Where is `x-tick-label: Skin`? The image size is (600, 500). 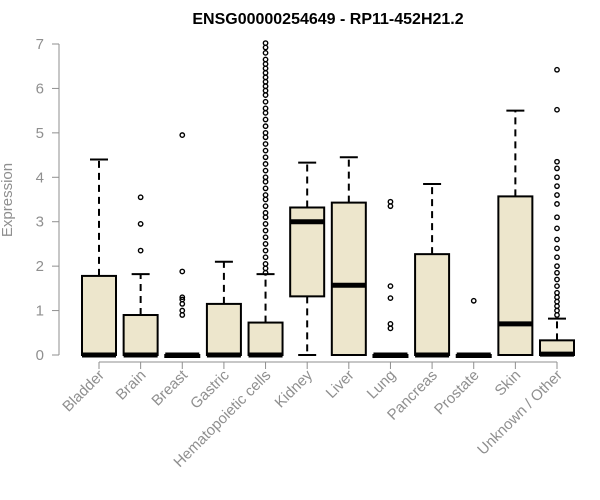
x-tick-label: Skin is located at coordinates (508, 383).